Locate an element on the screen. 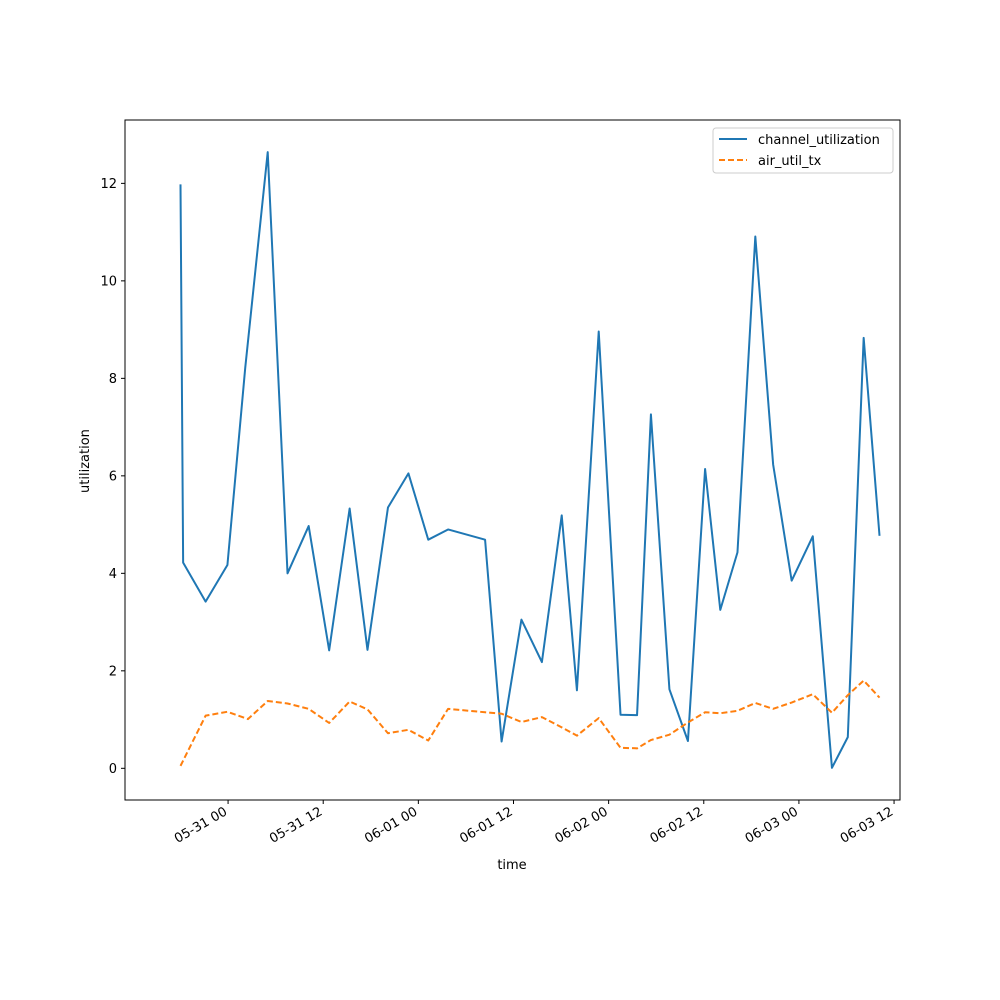 Image resolution: width=1000 pixels, height=1000 pixels. legend-frame is located at coordinates (803, 150).